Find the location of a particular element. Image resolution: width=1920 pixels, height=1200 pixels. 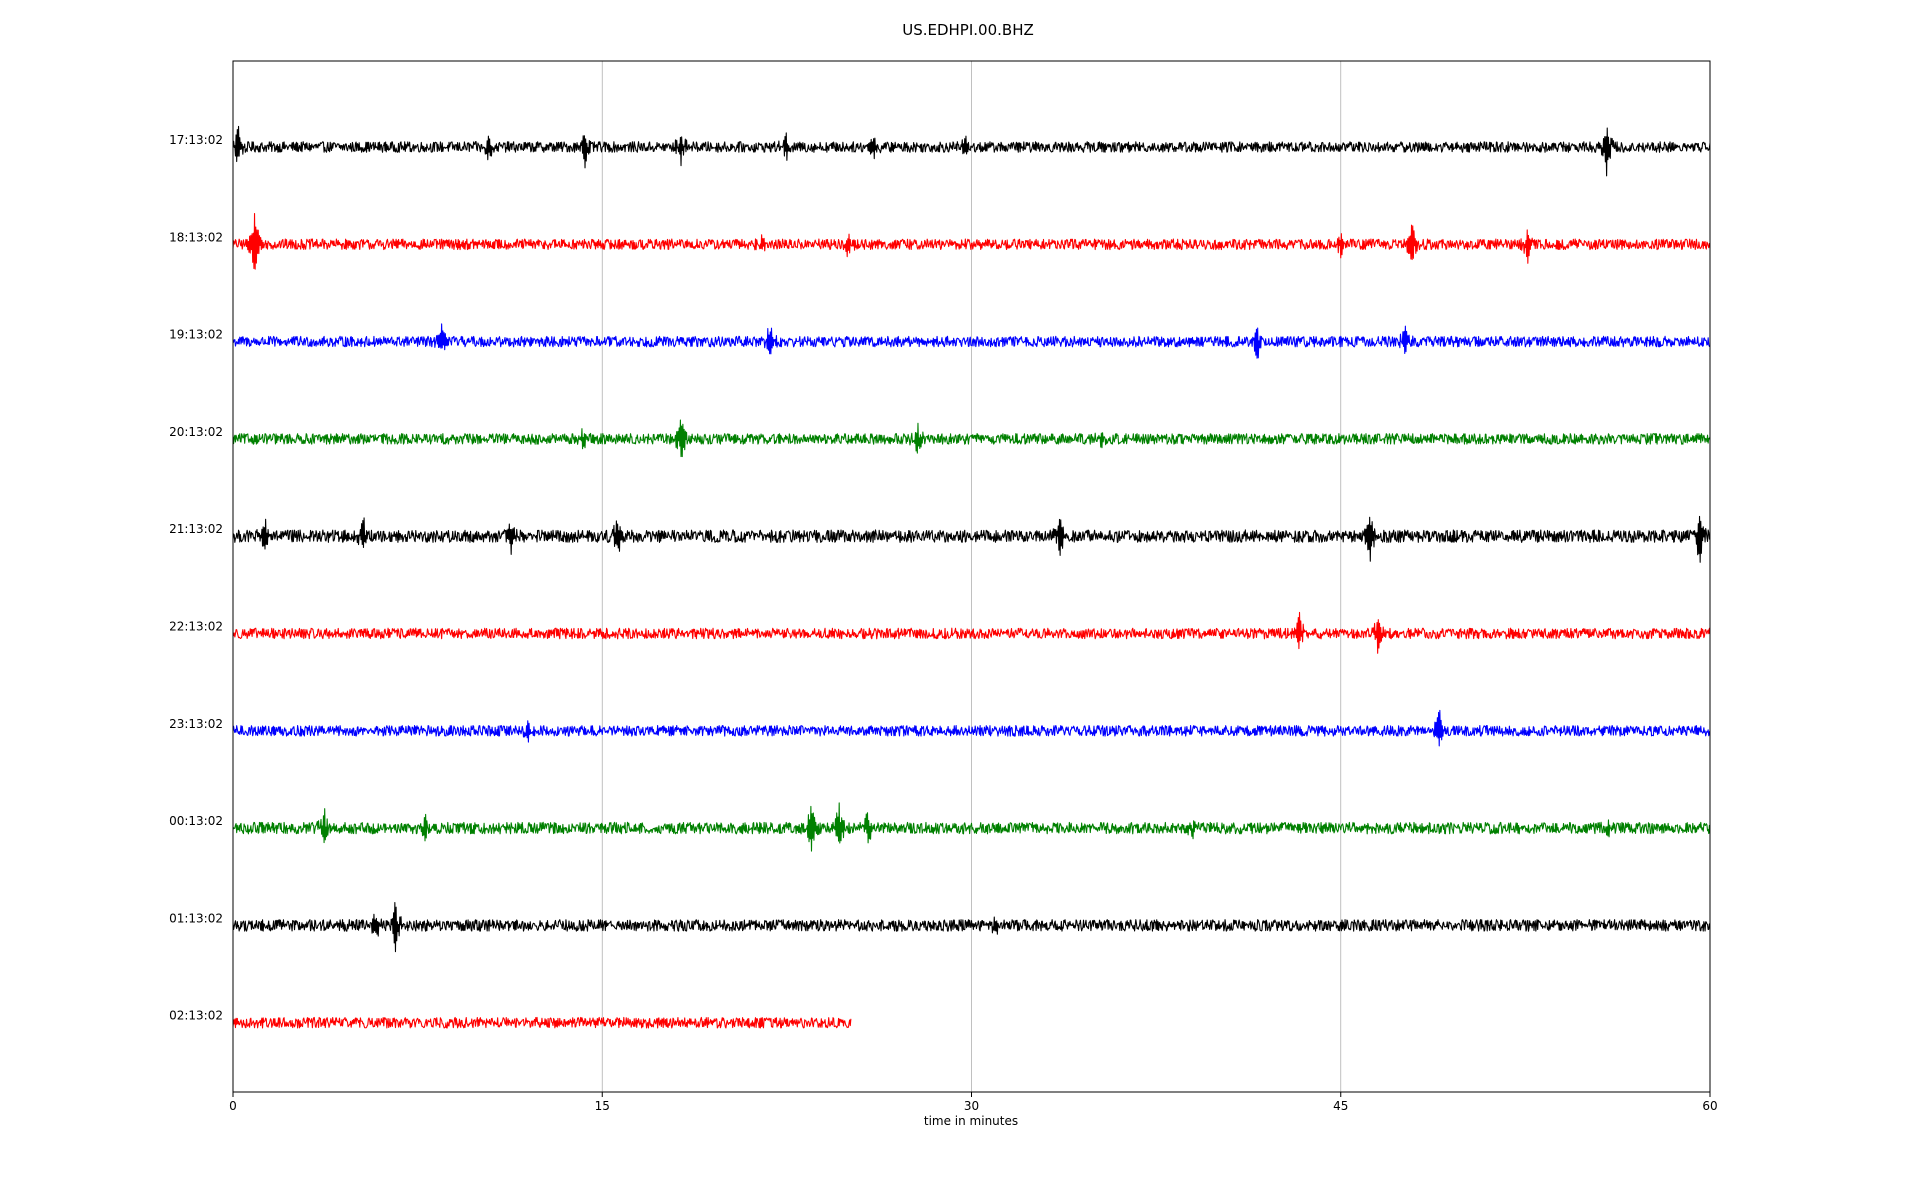

y-tick-label: 21:13:02 is located at coordinates (196, 529).